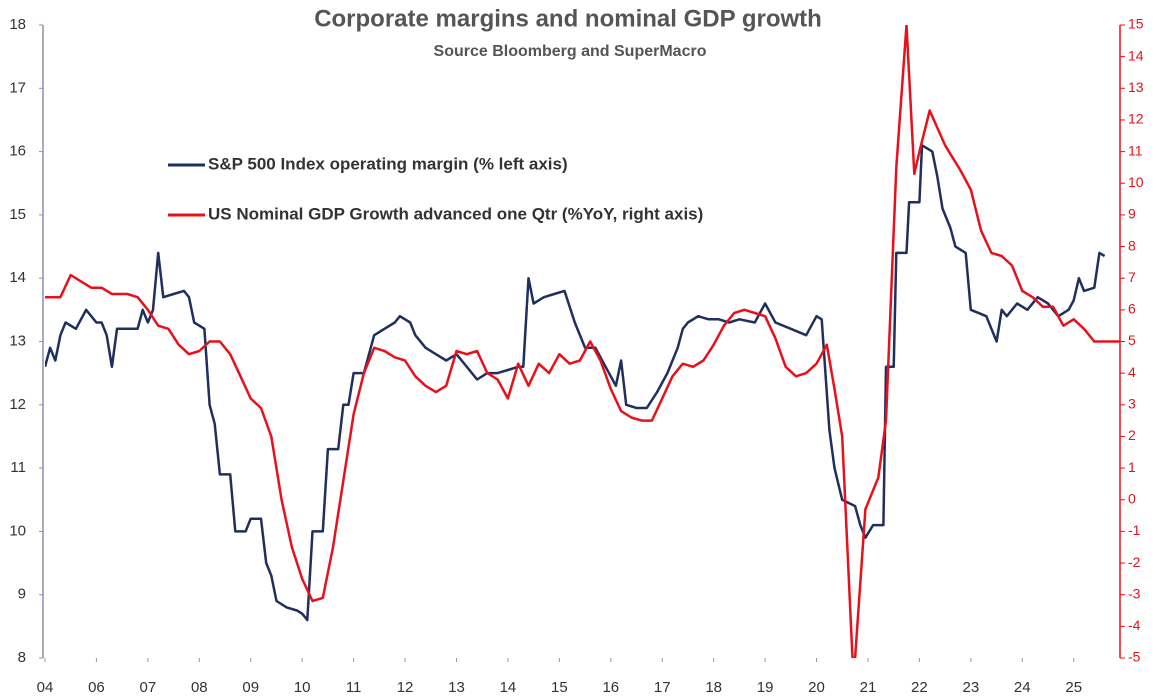 Image resolution: width=1166 pixels, height=698 pixels. I want to click on y-tick-label: 8, so click(22, 657).